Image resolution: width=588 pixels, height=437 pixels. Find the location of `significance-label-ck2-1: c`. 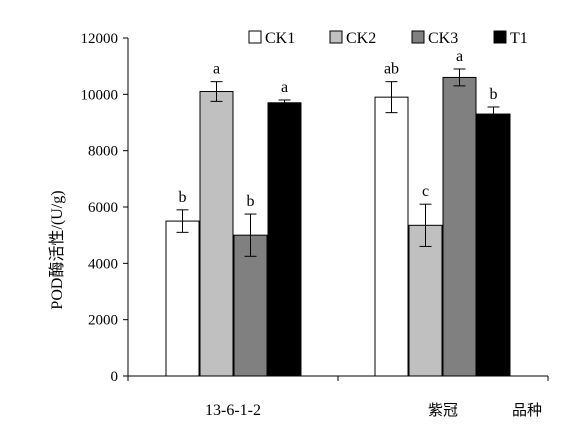

significance-label-ck2-1: c is located at coordinates (425, 191).